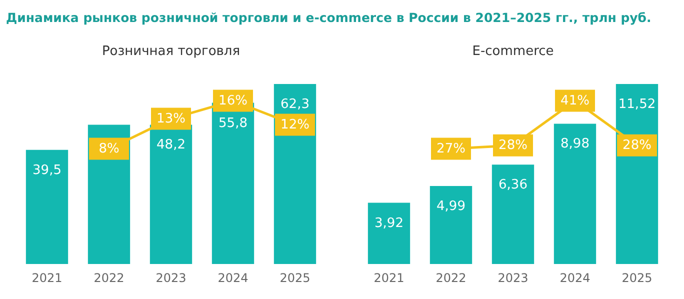 This screenshot has height=299, width=684. What do you see at coordinates (513, 51) in the screenshot?
I see `chart-title: E-commerce` at bounding box center [513, 51].